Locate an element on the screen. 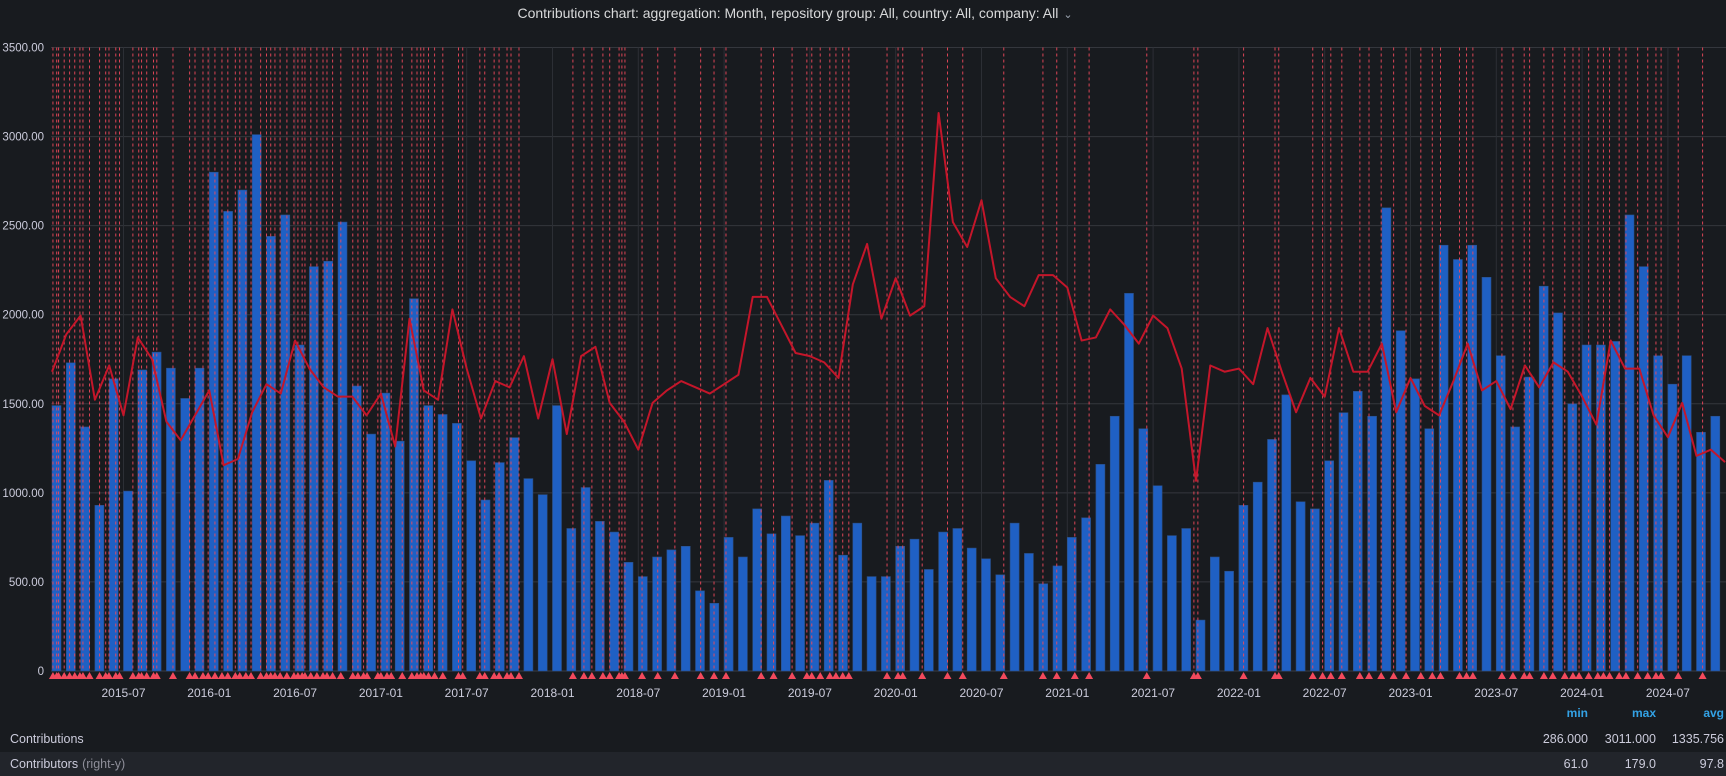  x-tick-label: 2018-01 is located at coordinates (552, 693).